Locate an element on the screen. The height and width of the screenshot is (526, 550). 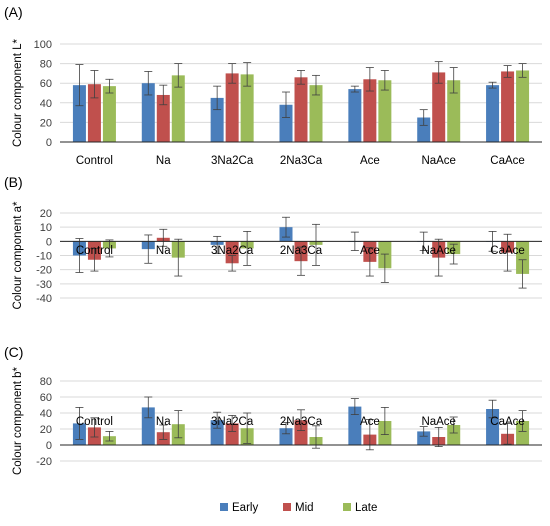
legend-swatch-early is located at coordinates (224, 507).